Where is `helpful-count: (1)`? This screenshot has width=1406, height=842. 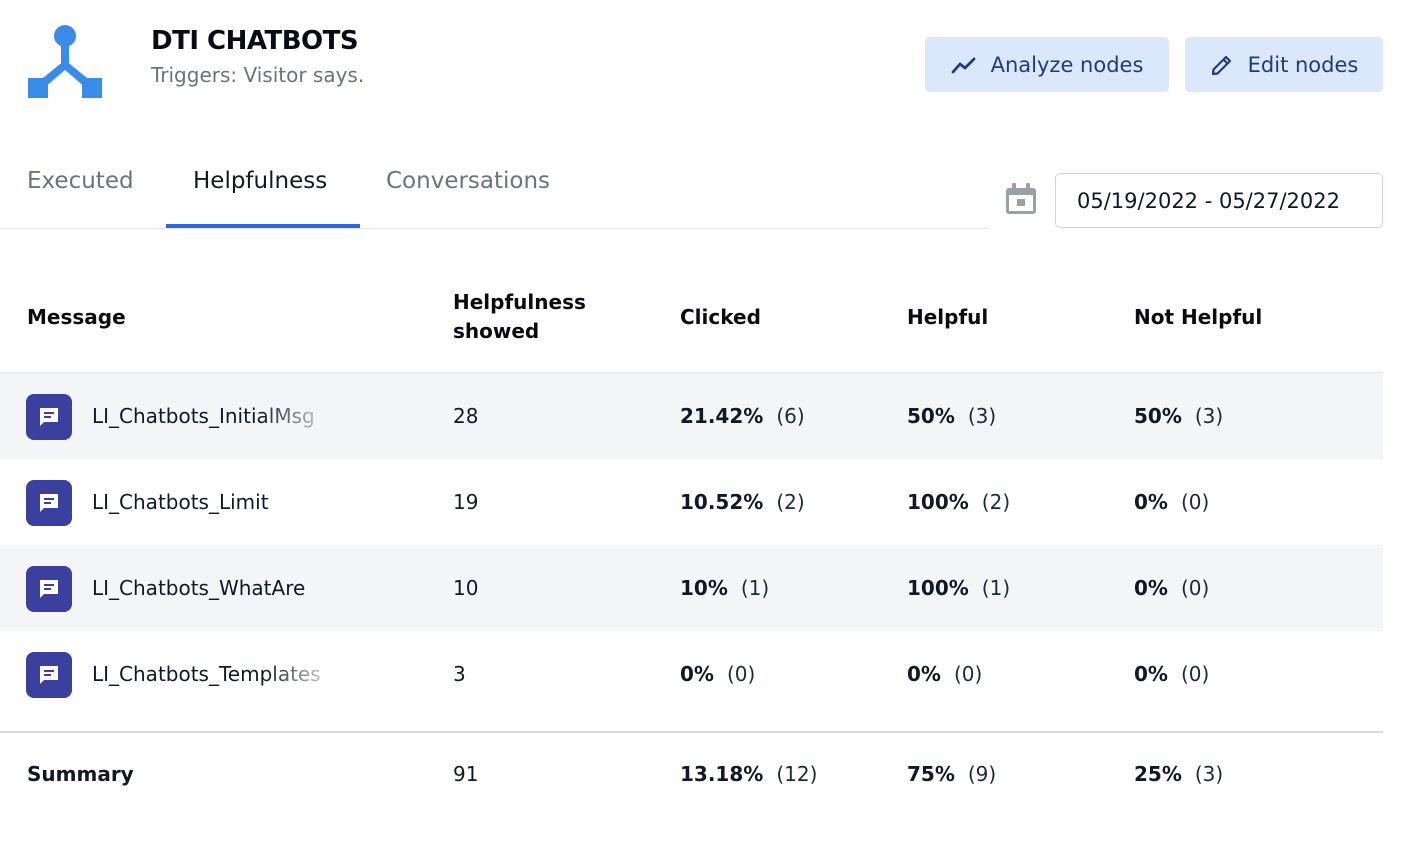 helpful-count: (1) is located at coordinates (996, 588).